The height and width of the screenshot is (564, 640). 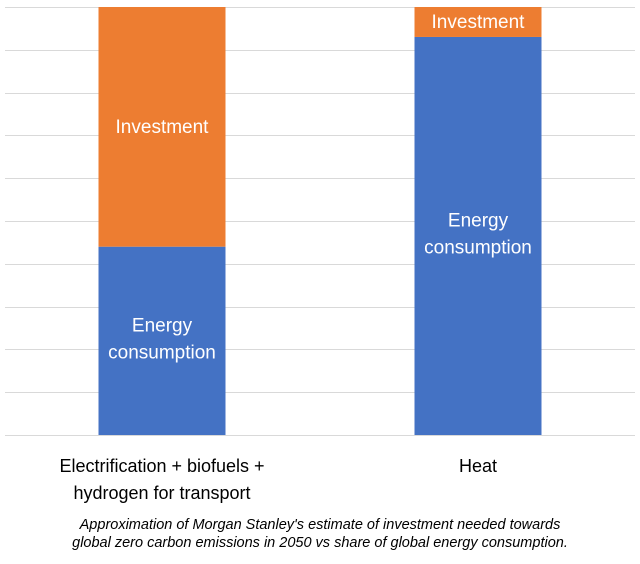 What do you see at coordinates (478, 466) in the screenshot?
I see `x-tick-label: Heat` at bounding box center [478, 466].